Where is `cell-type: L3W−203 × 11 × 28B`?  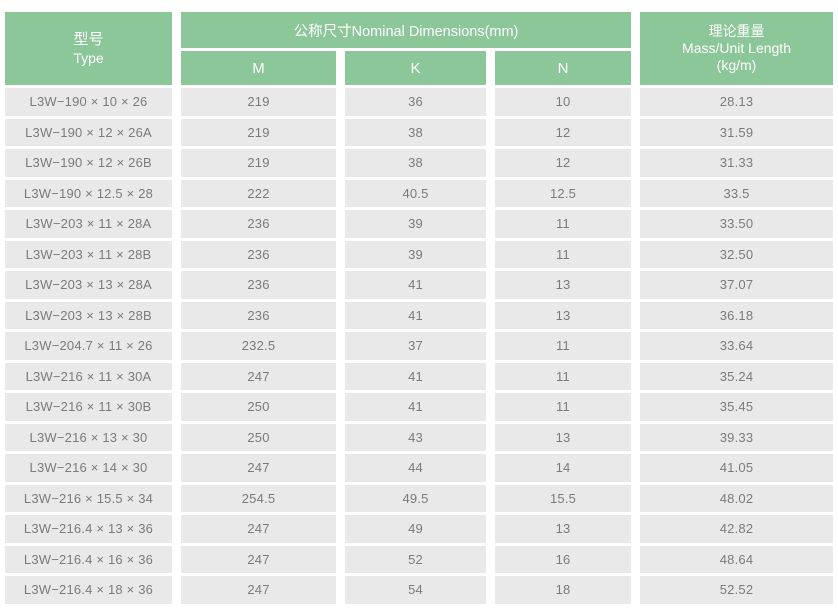
cell-type: L3W−203 × 11 × 28B is located at coordinates (88, 254).